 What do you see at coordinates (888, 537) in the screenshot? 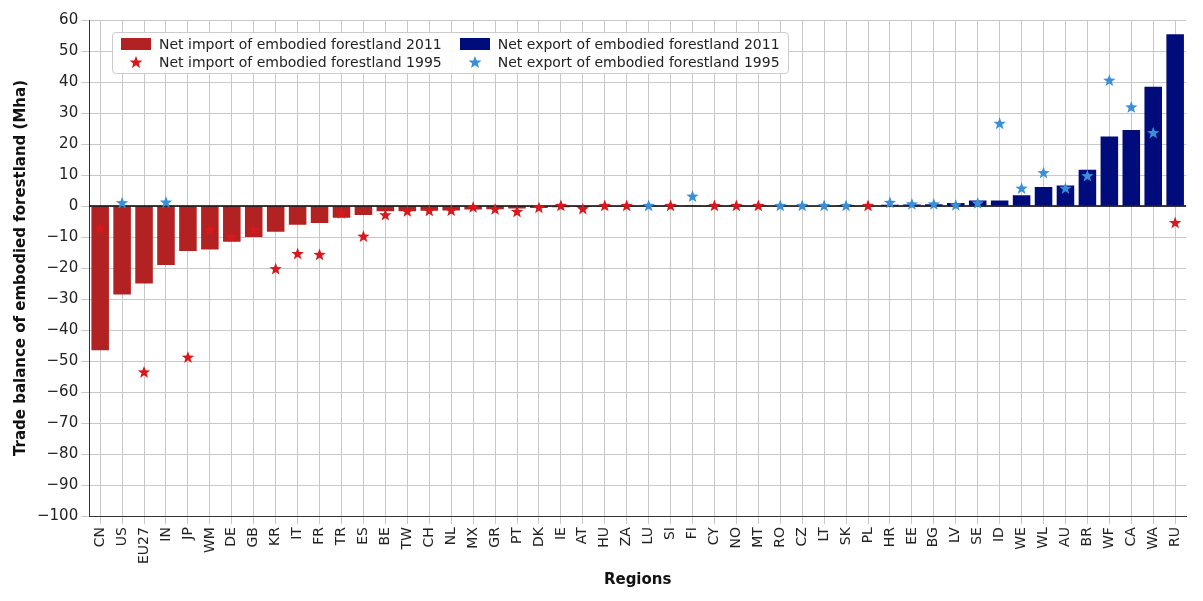
I see `x-tick-label: HR` at bounding box center [888, 537].